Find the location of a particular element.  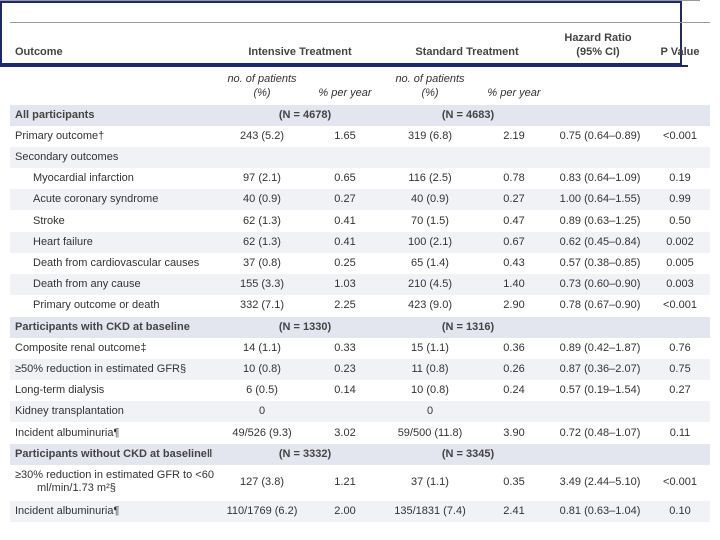

cell-p: 0.003 is located at coordinates (680, 284).